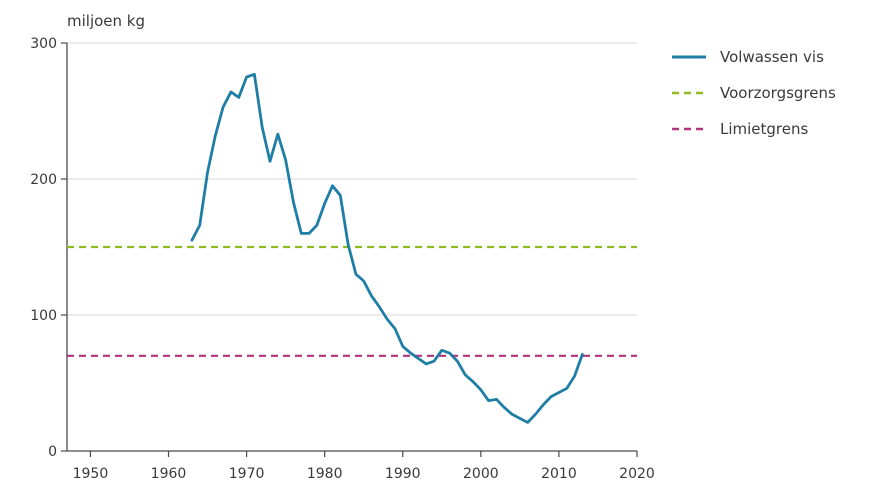  Describe the element at coordinates (772, 57) in the screenshot. I see `legend-label-volwassen-vis: Volwassen vis` at that location.